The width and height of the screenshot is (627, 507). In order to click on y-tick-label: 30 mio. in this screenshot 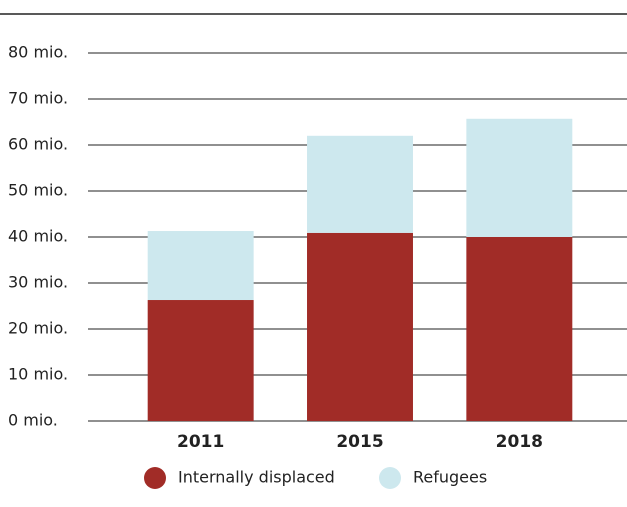, I will do `click(38, 282)`.